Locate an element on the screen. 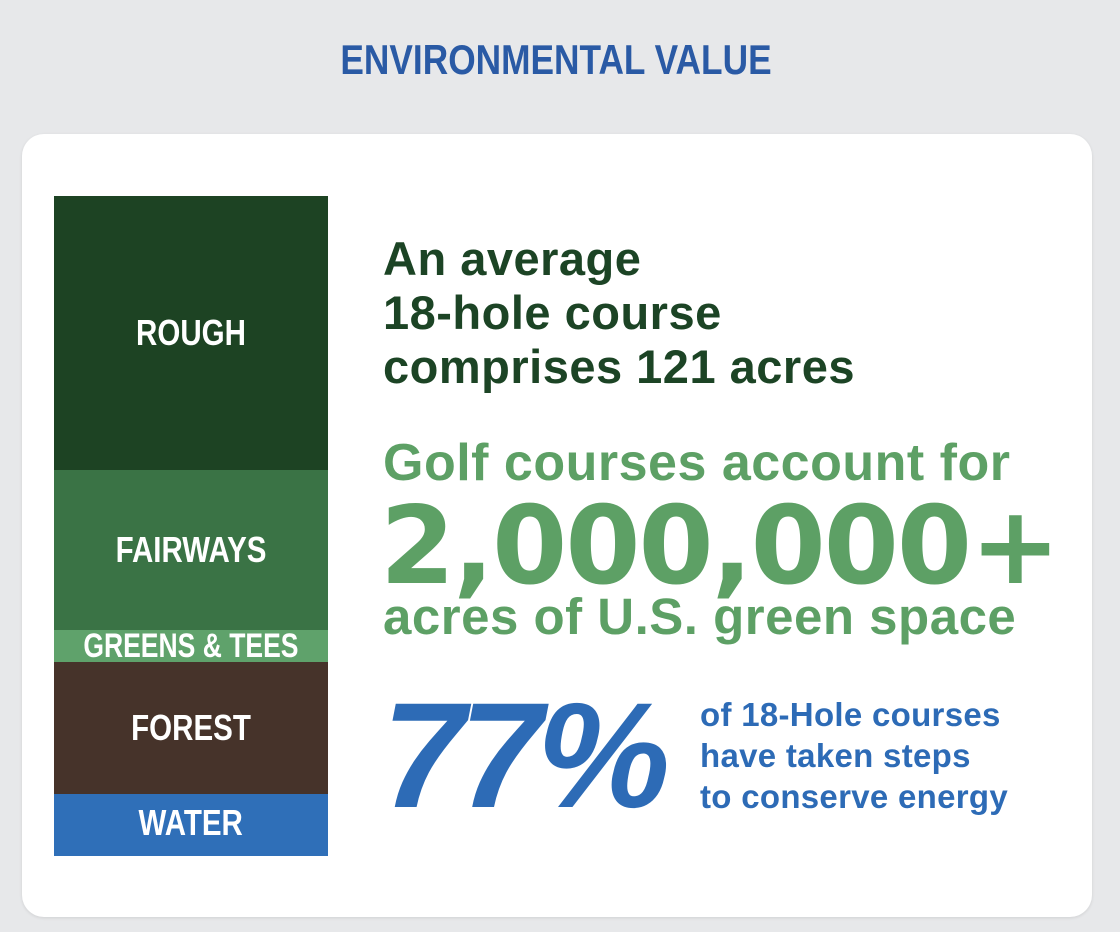 This screenshot has width=1120, height=932. green-space-outro: acres of U.S. green space is located at coordinates (700, 616).